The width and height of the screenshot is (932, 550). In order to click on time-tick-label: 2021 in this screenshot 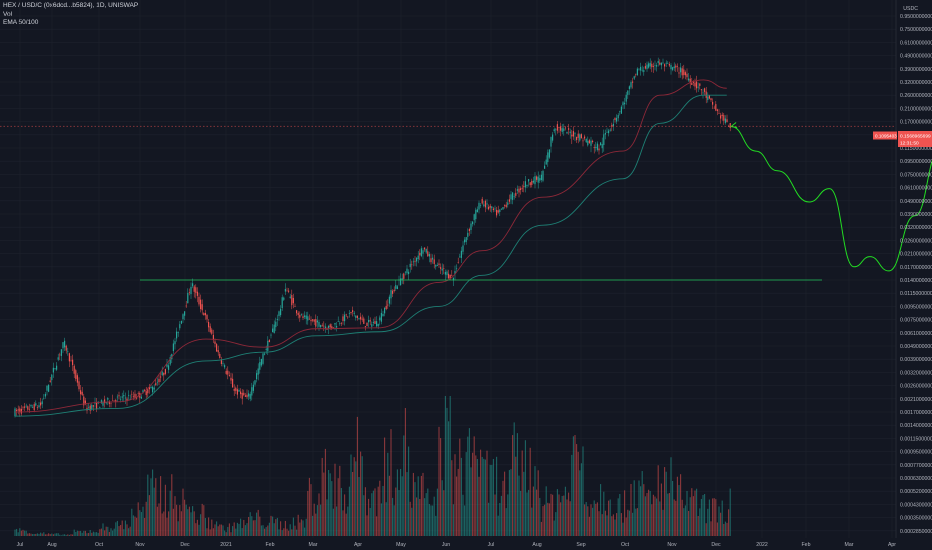, I will do `click(226, 545)`.